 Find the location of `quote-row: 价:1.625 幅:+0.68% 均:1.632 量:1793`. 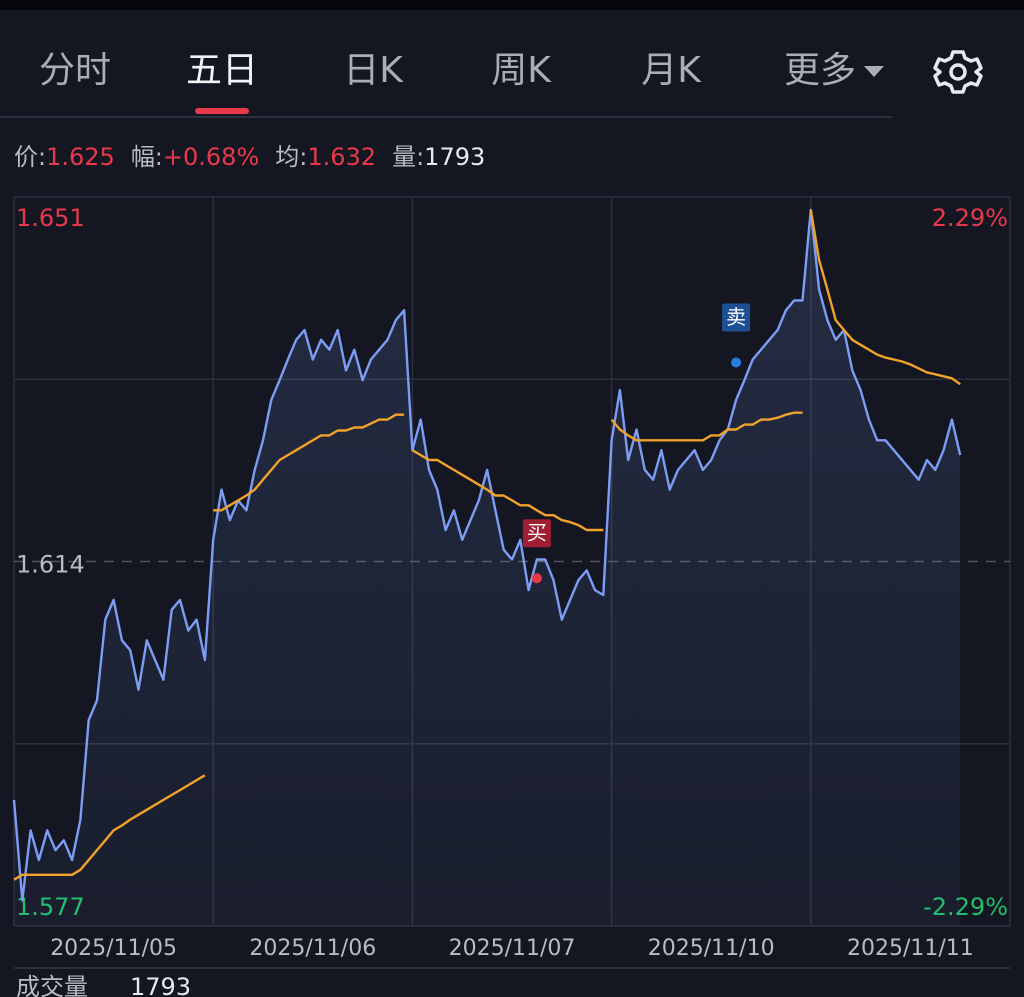

quote-row: 价:1.625 幅:+0.68% 均:1.632 量:1793 is located at coordinates (249, 157).